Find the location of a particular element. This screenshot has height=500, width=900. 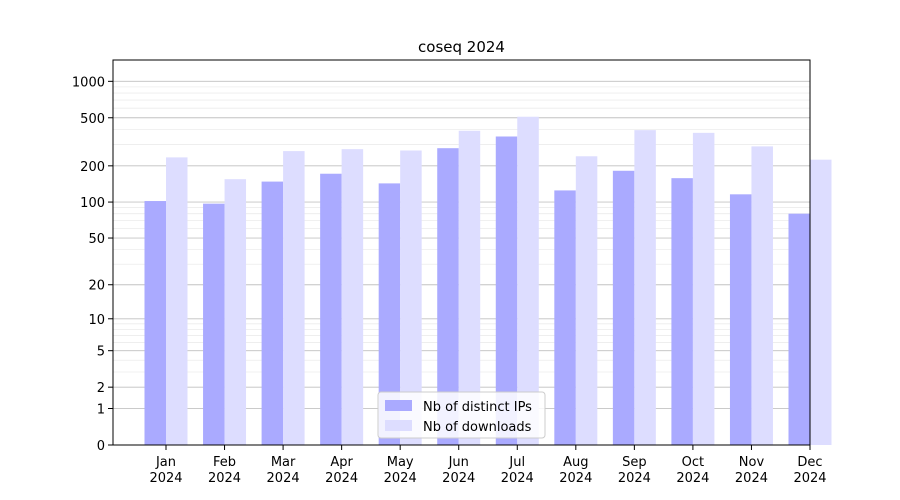

x-tick-label-month: Jun is located at coordinates (458, 462).